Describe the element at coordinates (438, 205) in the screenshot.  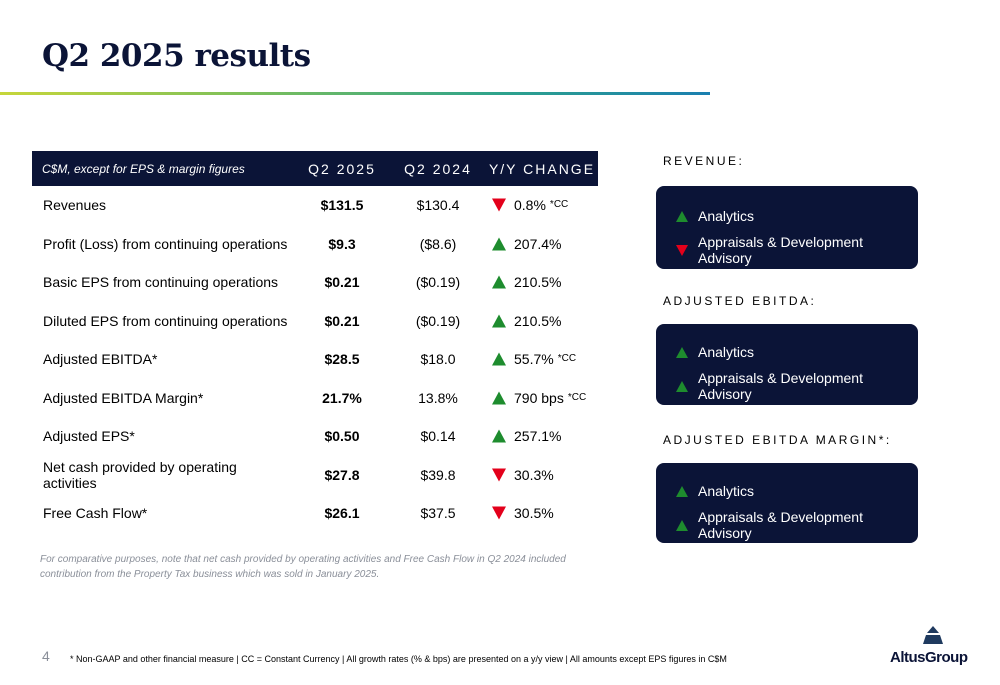
I see `q2-2024-value: $130.4` at that location.